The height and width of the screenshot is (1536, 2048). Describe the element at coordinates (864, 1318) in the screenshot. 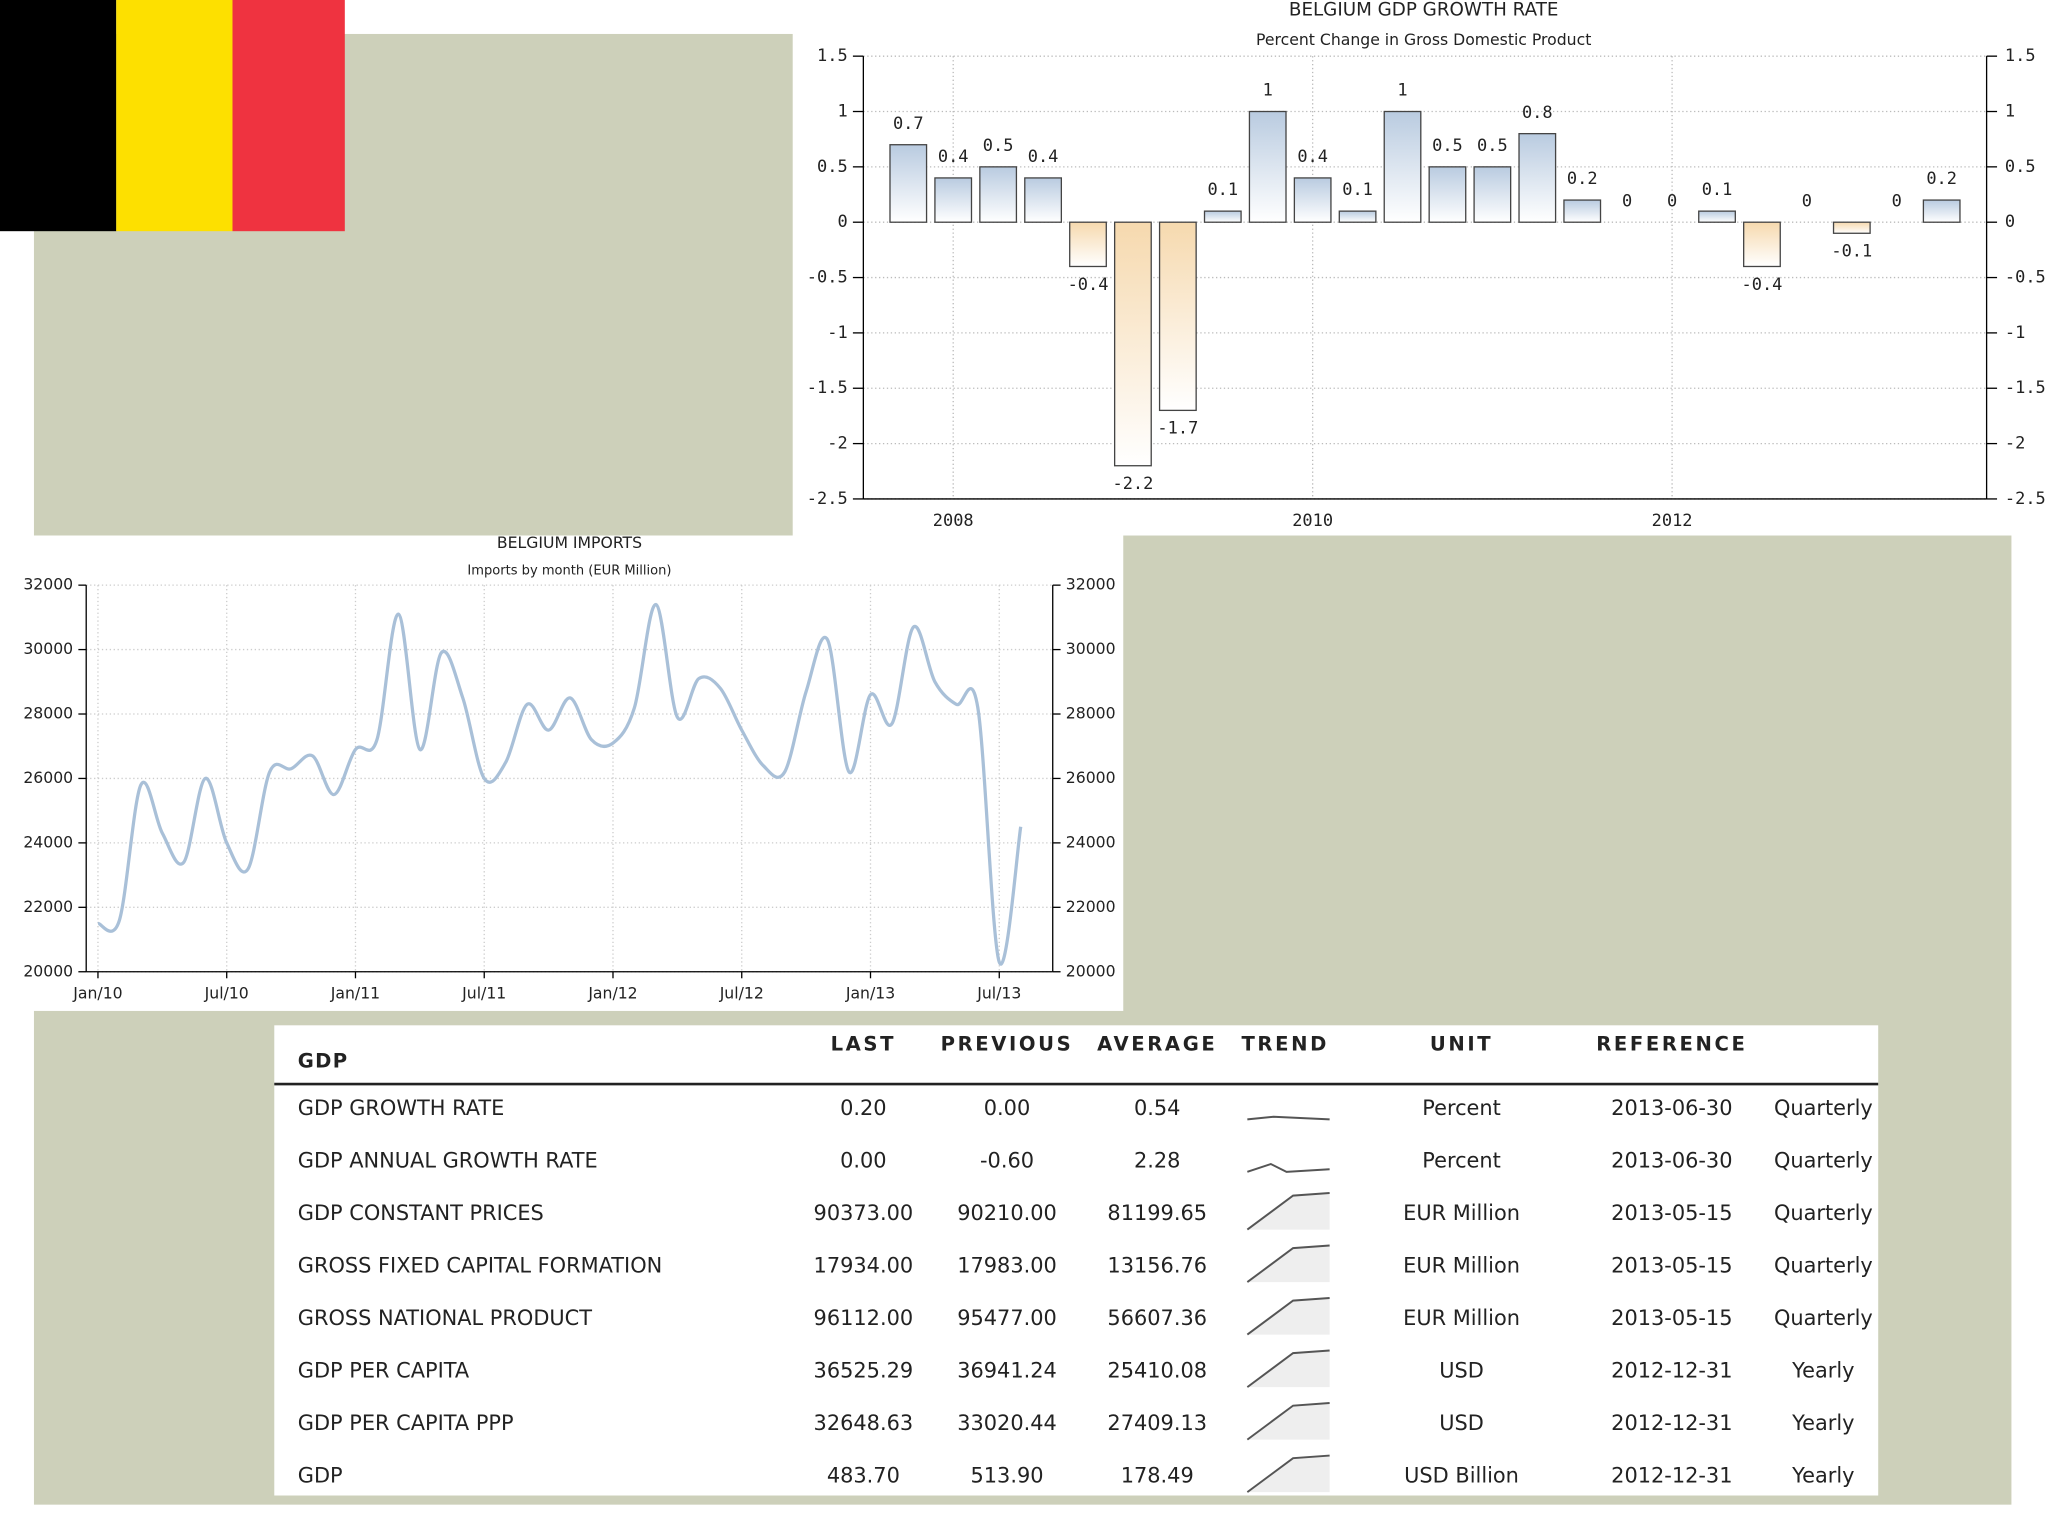

I see `cell: 96112.00` at that location.